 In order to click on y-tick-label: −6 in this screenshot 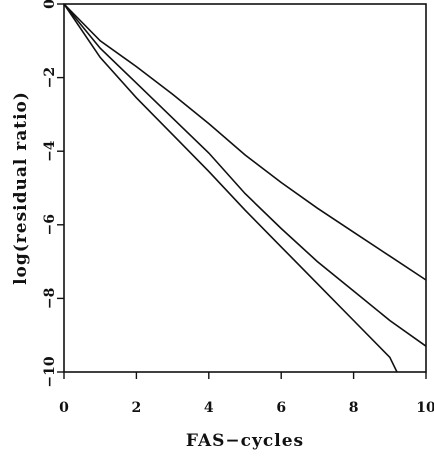, I will do `click(50, 224)`.